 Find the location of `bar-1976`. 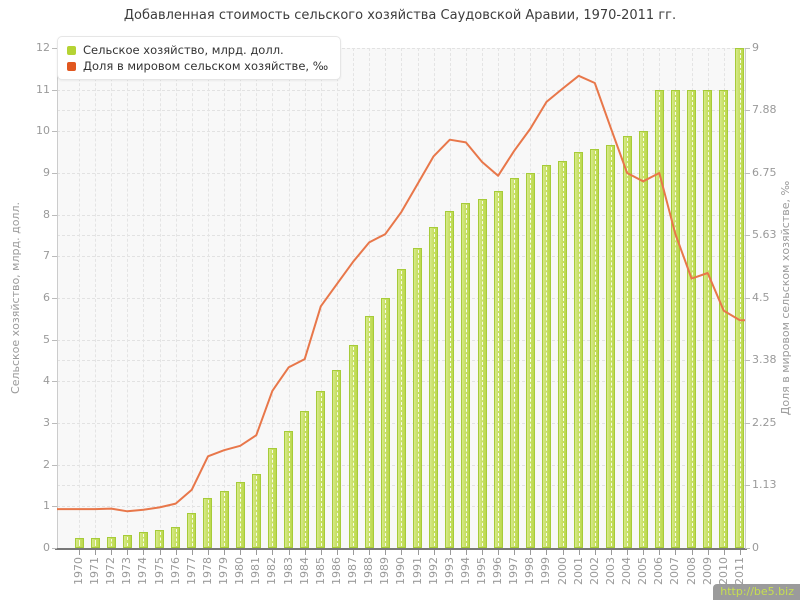

bar-1976 is located at coordinates (176, 537).